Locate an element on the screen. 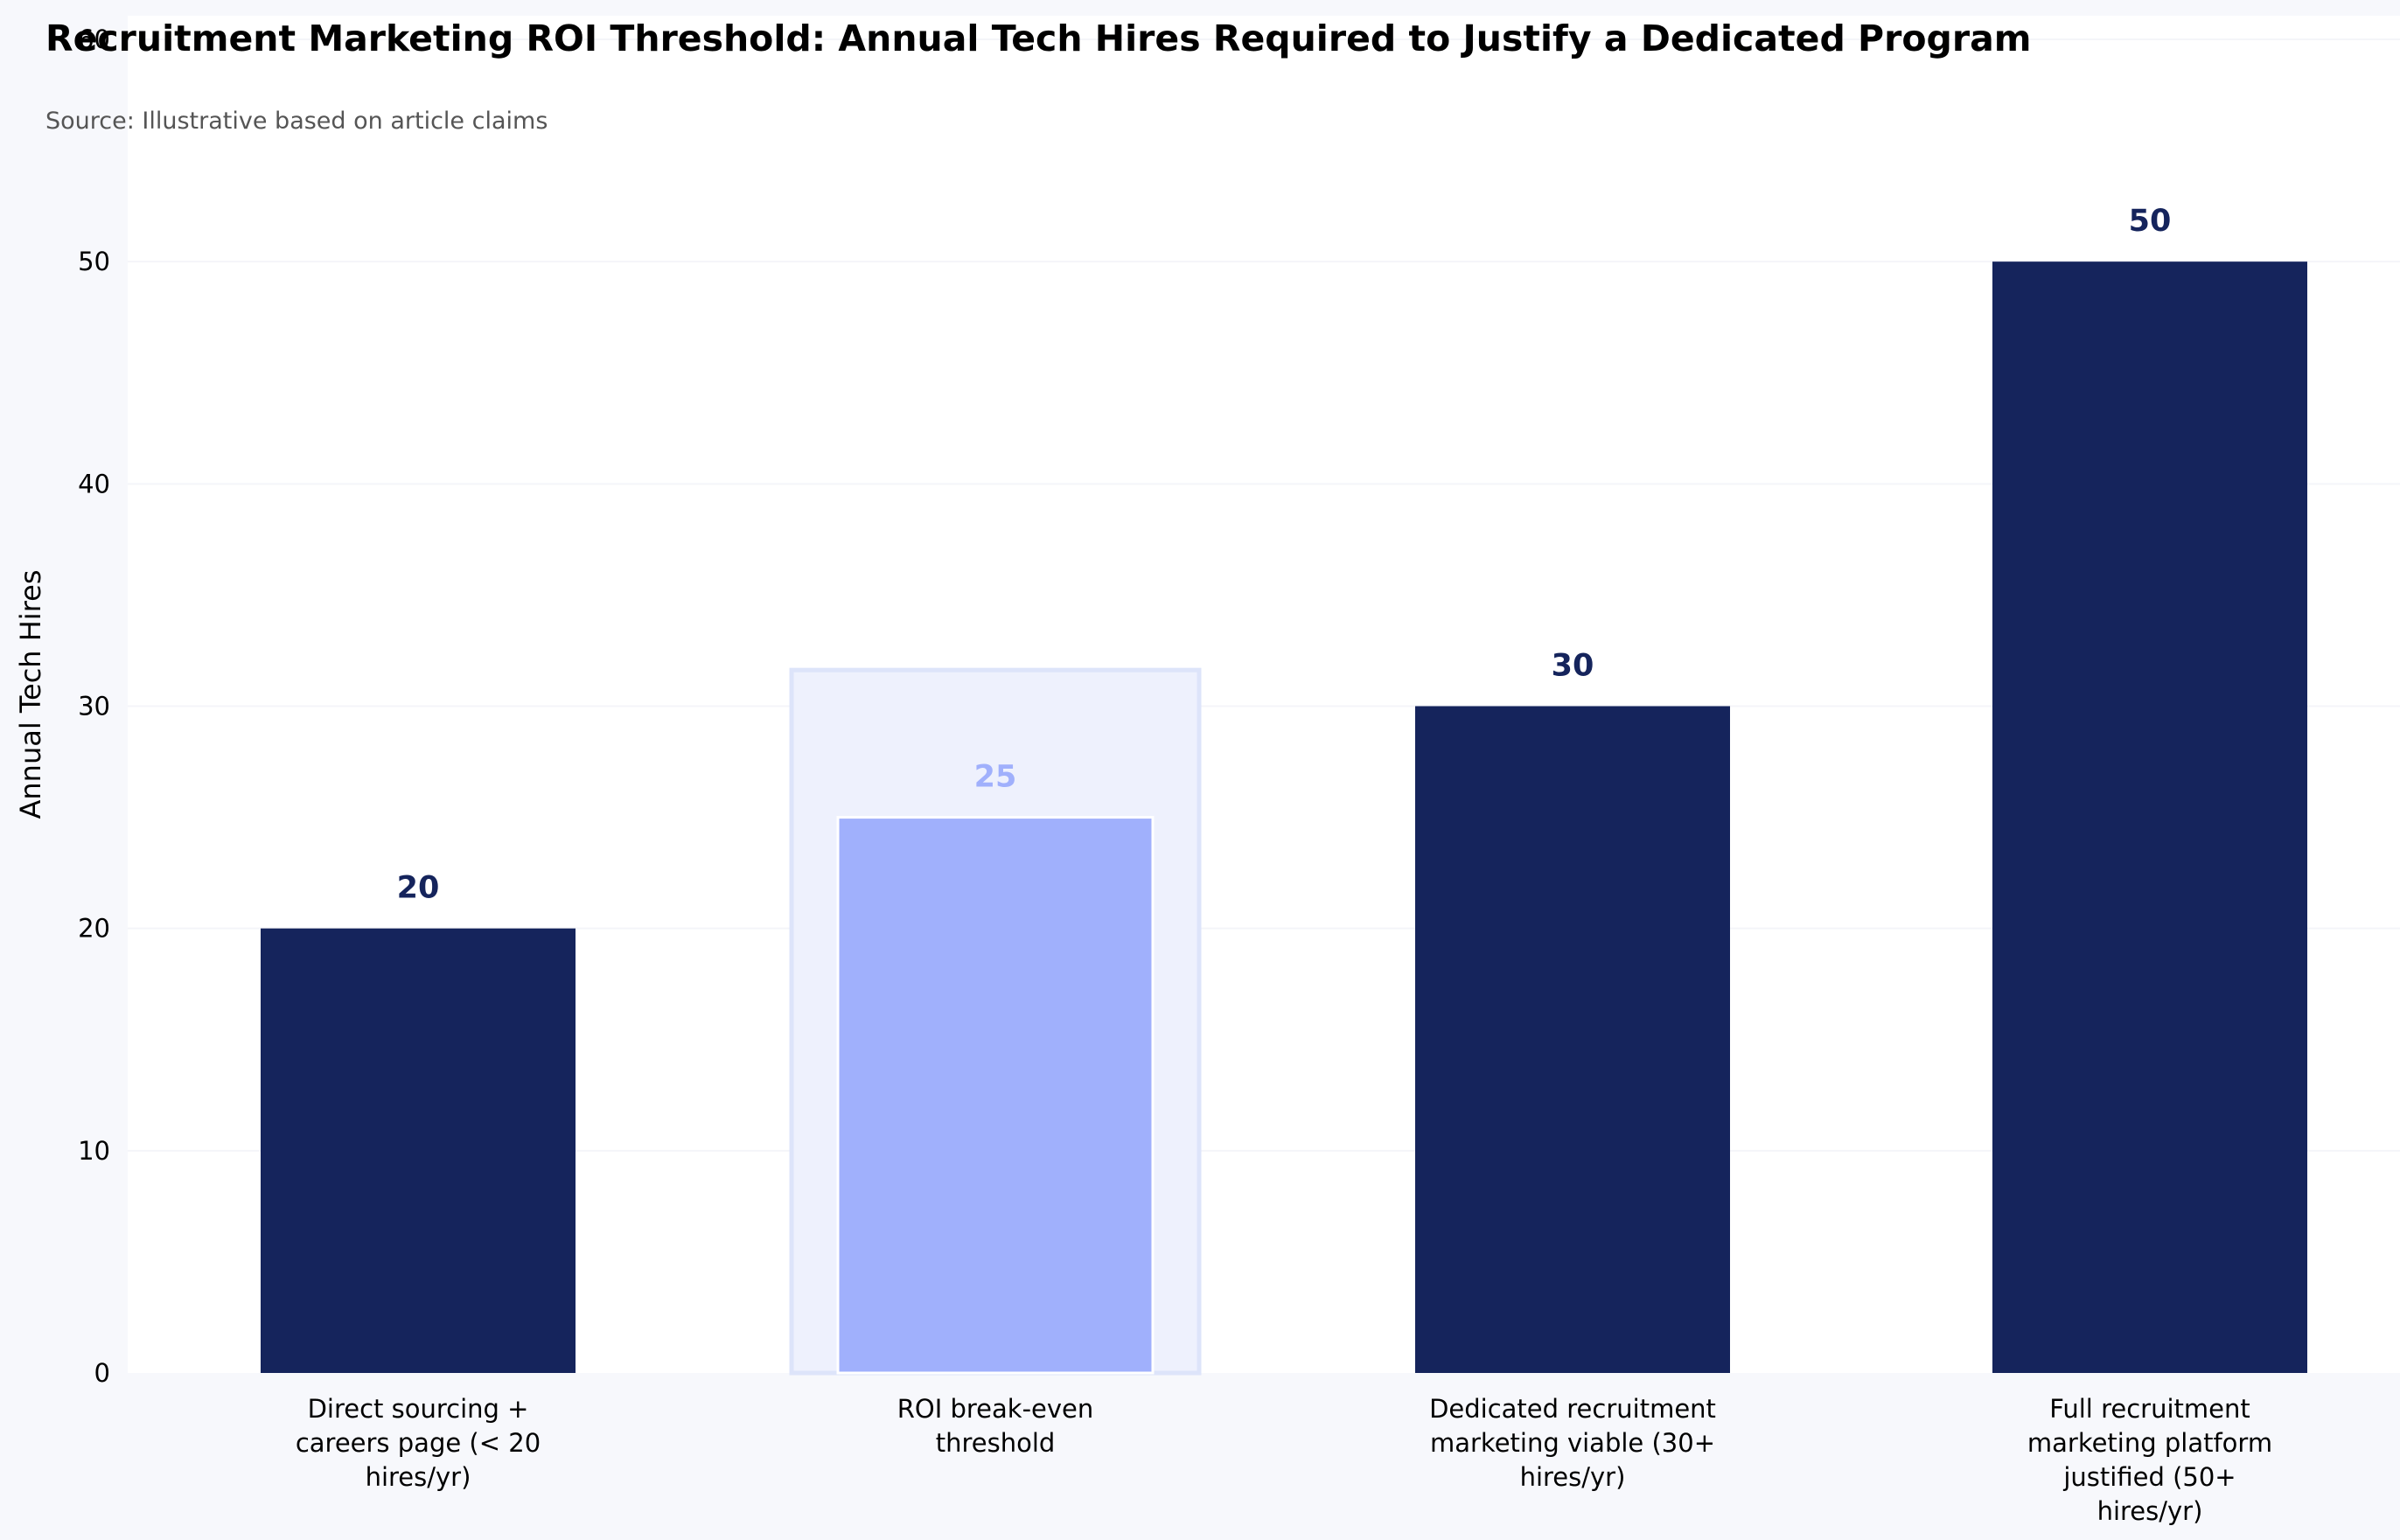  category-label-line: threshold is located at coordinates (996, 1443).